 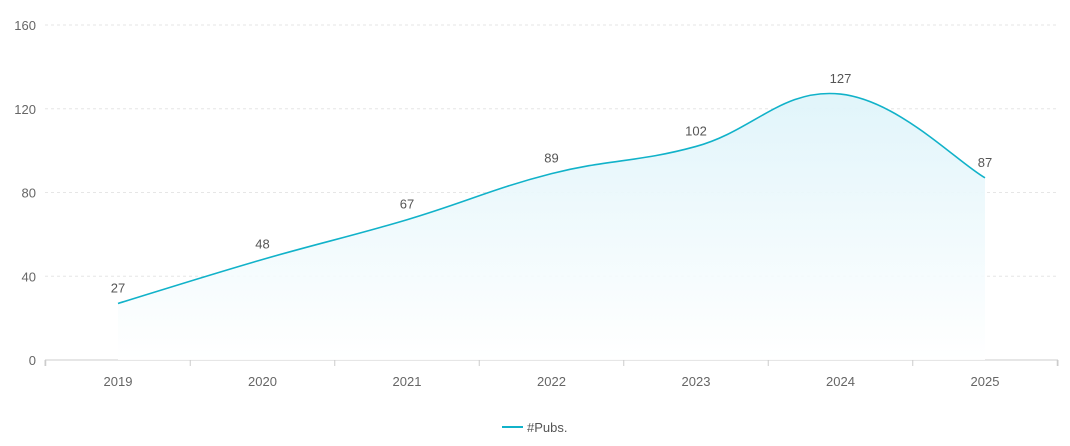 What do you see at coordinates (118, 287) in the screenshot?
I see `data-label: 27` at bounding box center [118, 287].